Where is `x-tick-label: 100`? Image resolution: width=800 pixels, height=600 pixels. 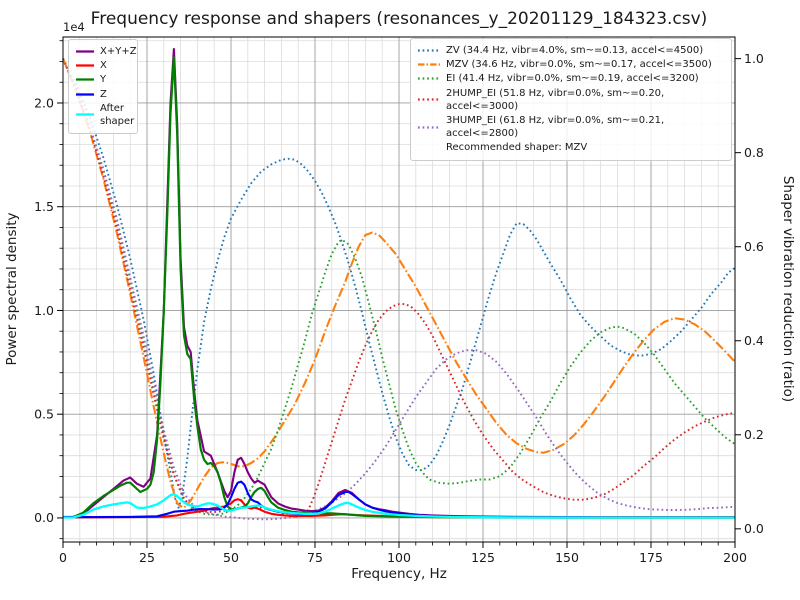 x-tick-label: 100 is located at coordinates (399, 557).